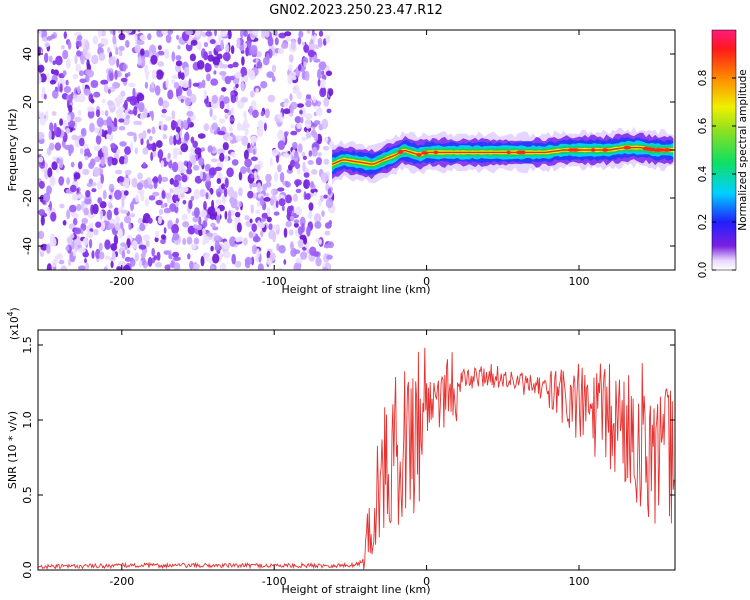 This screenshot has width=750, height=600. What do you see at coordinates (27, 198) in the screenshot?
I see `y-tick-label: -20` at bounding box center [27, 198].